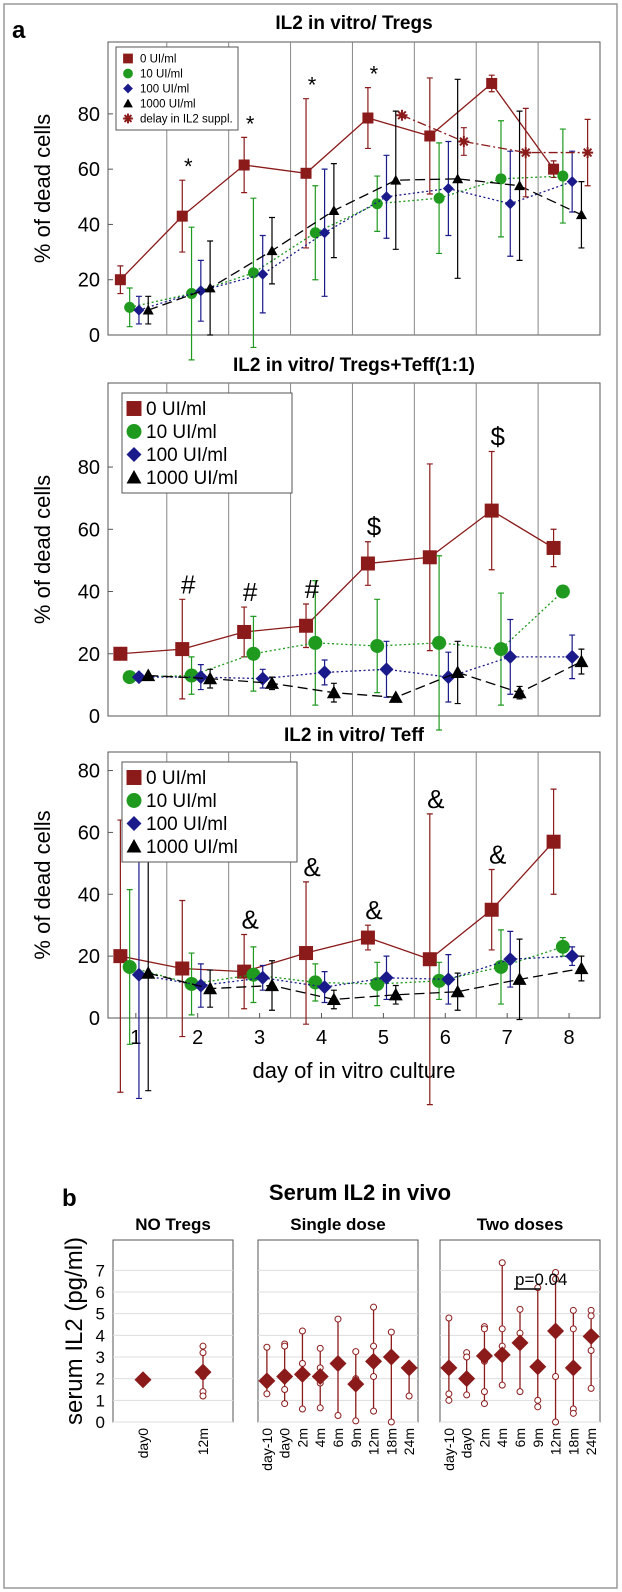 This screenshot has height=1592, width=622. What do you see at coordinates (502, 1437) in the screenshot?
I see `x-tick-label: 4m` at bounding box center [502, 1437].